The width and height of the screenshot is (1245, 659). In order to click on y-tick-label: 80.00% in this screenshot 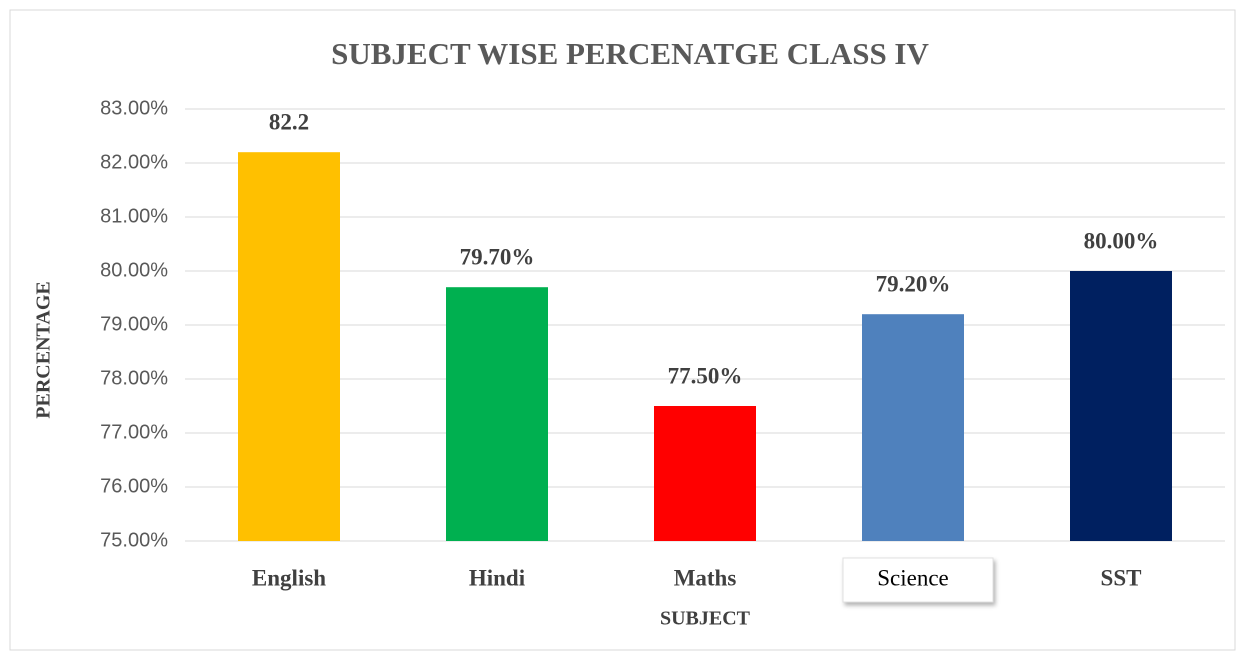, I will do `click(134, 270)`.